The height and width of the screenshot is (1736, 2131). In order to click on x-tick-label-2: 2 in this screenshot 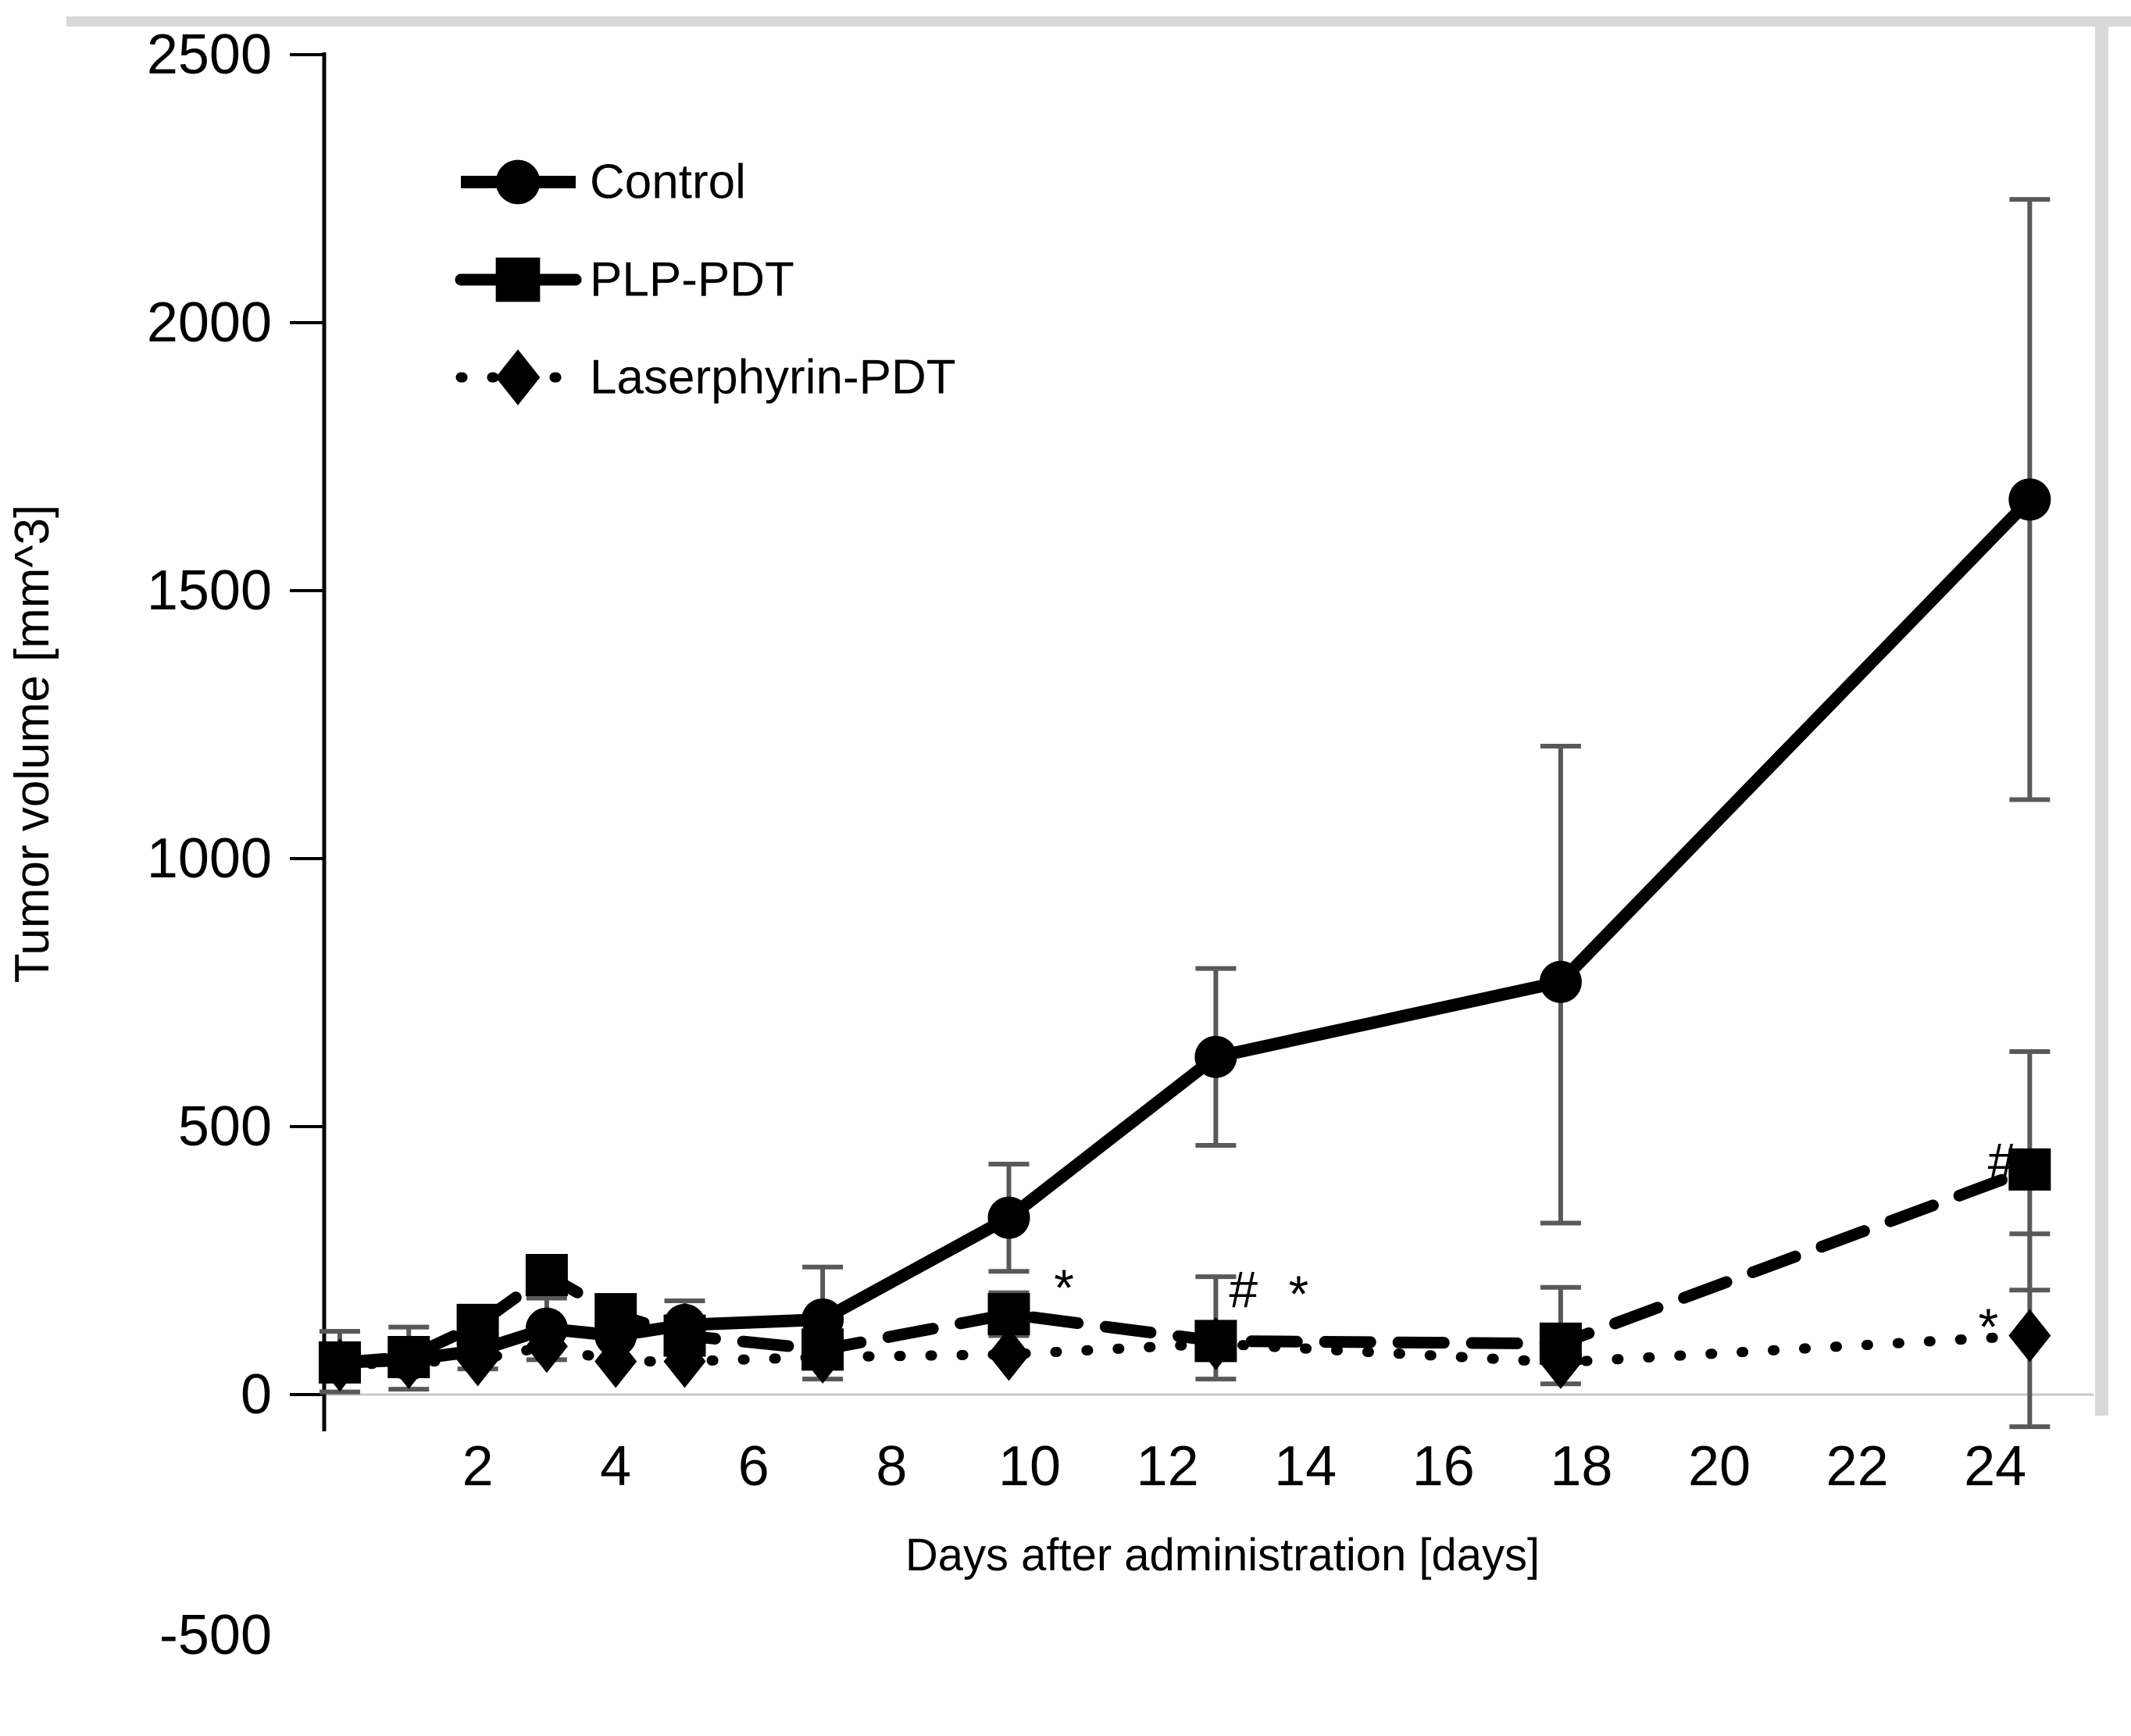, I will do `click(478, 1466)`.